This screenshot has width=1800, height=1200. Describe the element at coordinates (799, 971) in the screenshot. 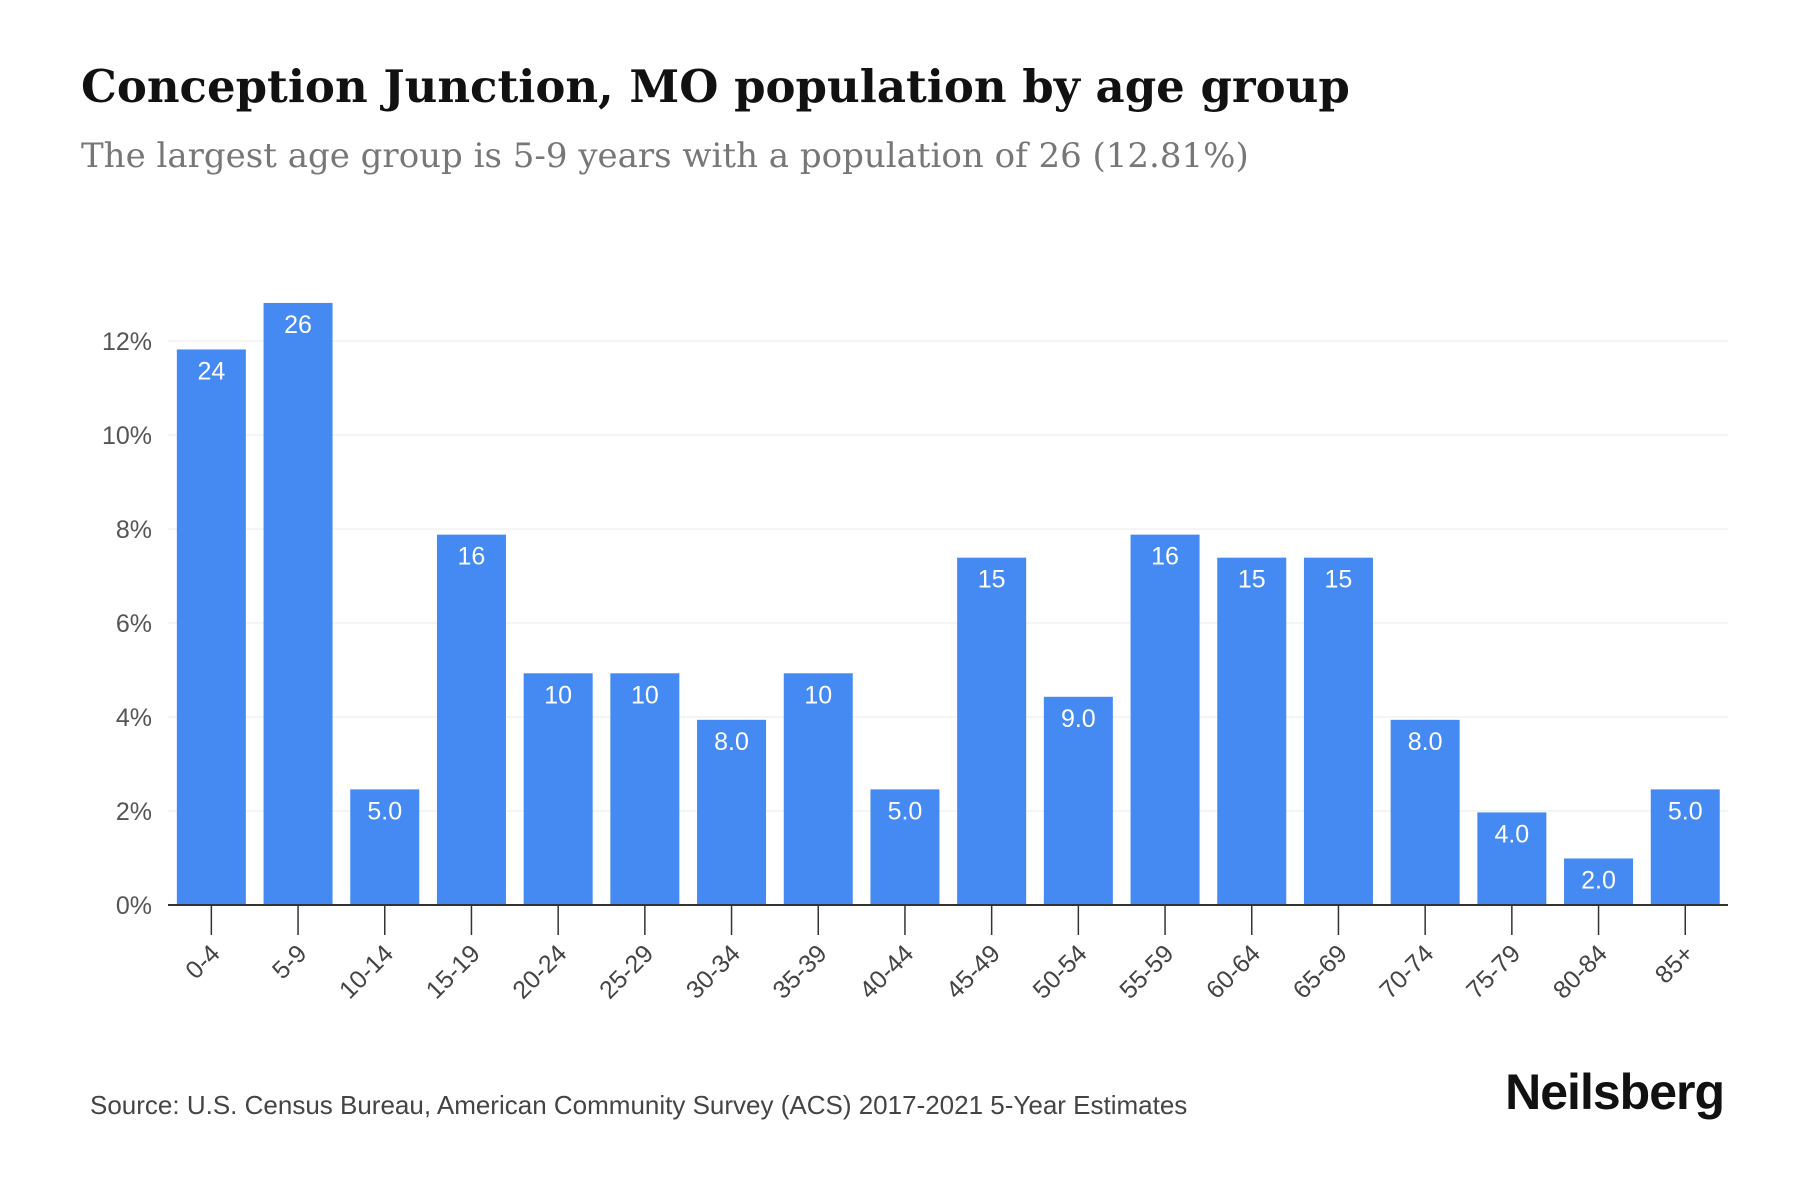

I see `x-tick-label: 35-39` at that location.